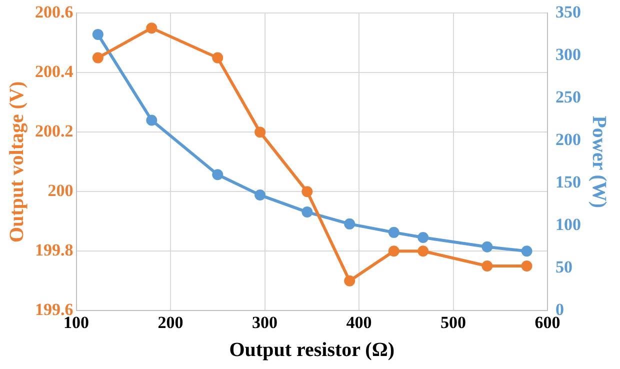 Image resolution: width=620 pixels, height=369 pixels. Describe the element at coordinates (568, 224) in the screenshot. I see `y2-tick-label: 100` at that location.